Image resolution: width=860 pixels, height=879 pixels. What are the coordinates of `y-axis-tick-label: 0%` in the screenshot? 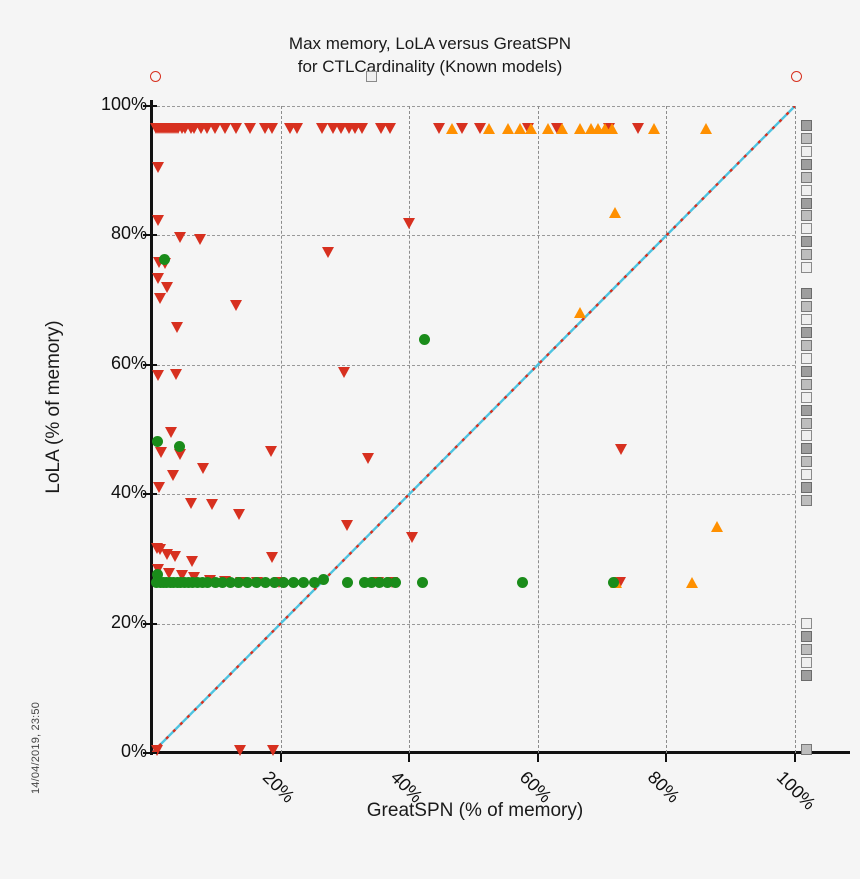 It's located at (133, 751).